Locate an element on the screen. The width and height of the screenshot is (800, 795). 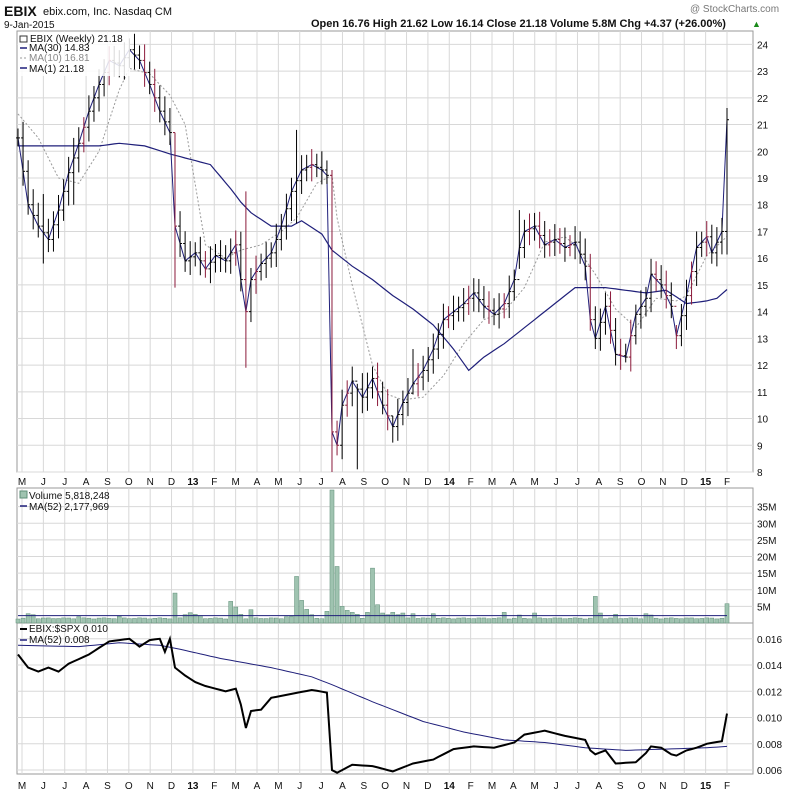
volume-legend-icon is located at coordinates (23, 494).